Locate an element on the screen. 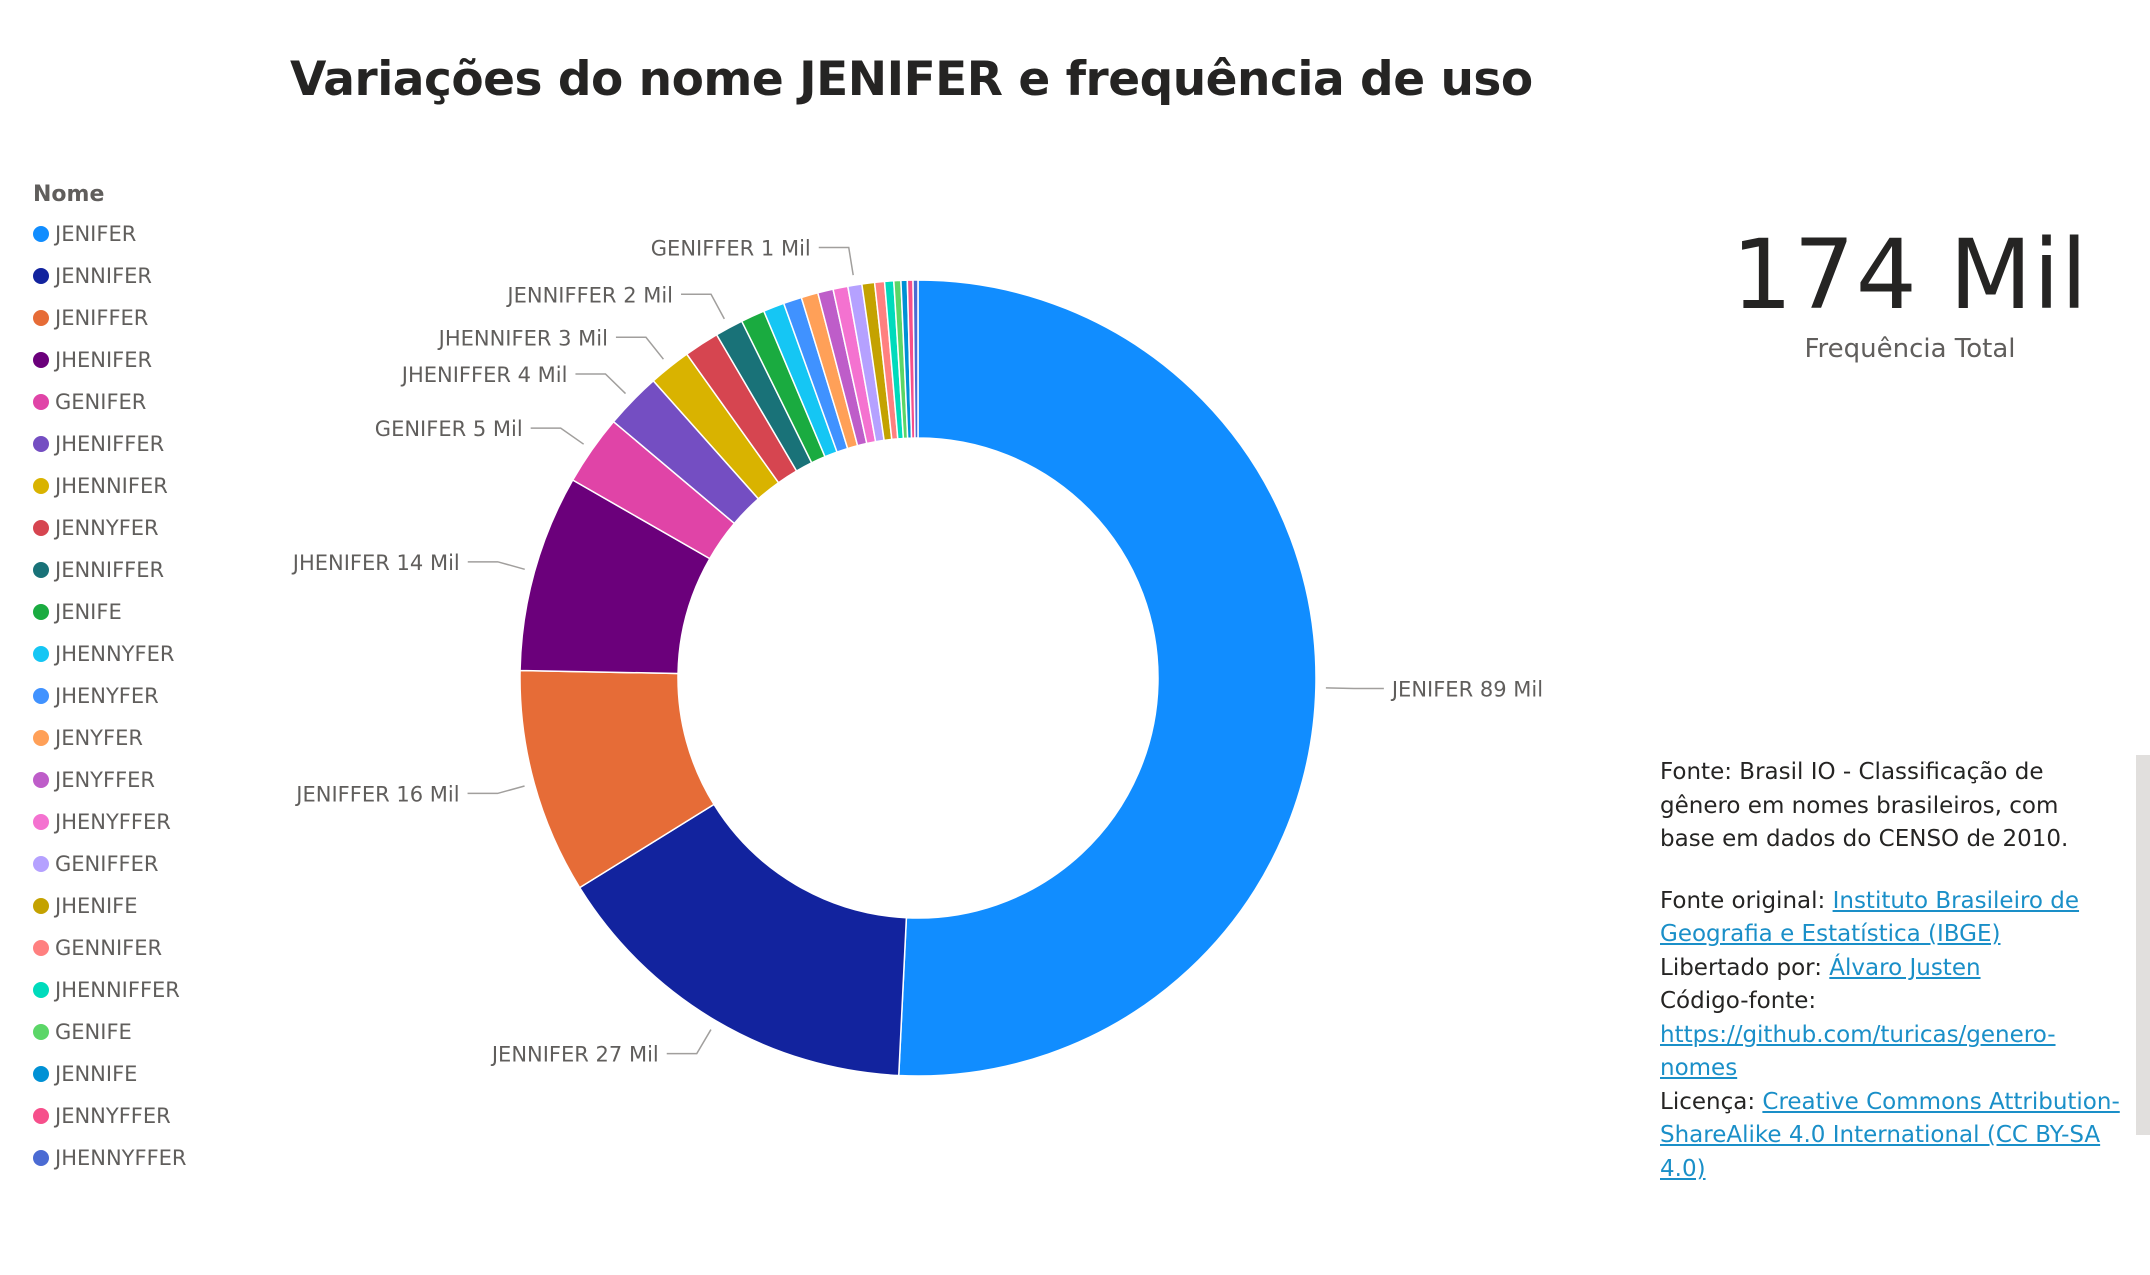 The height and width of the screenshot is (1275, 2150). legend-item: GENNIFER is located at coordinates (110, 948).